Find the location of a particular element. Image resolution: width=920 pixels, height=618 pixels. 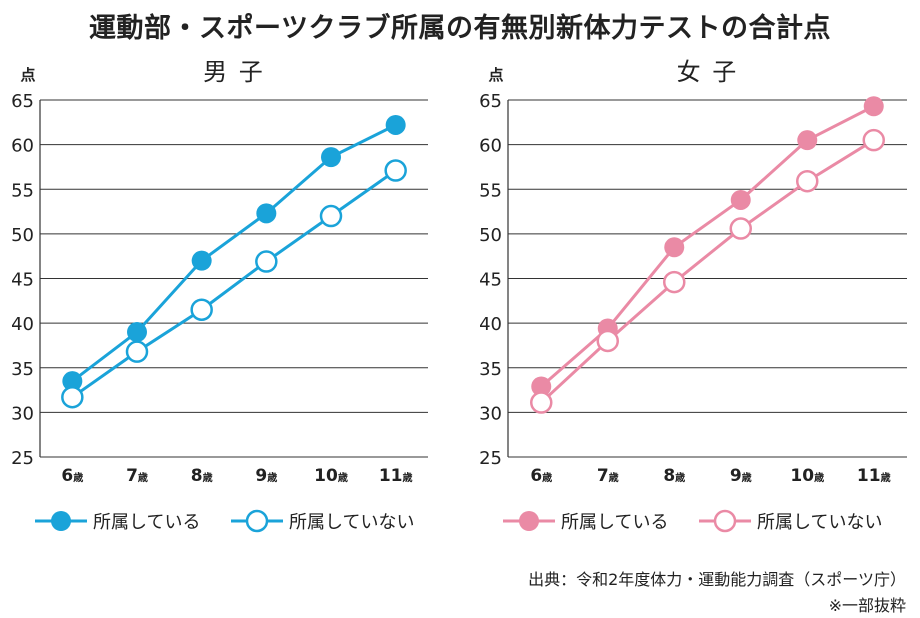

panel-title: 女 子 is located at coordinates (708, 72).